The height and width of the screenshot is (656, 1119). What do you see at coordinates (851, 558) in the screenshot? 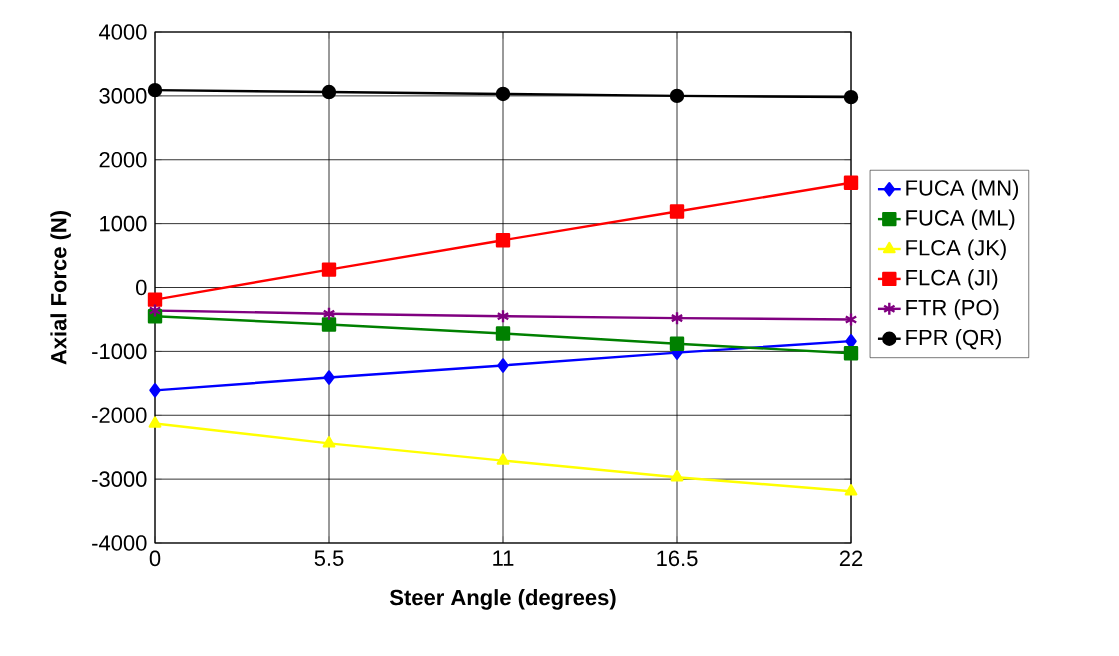
I see `x-tick-label: 22` at bounding box center [851, 558].